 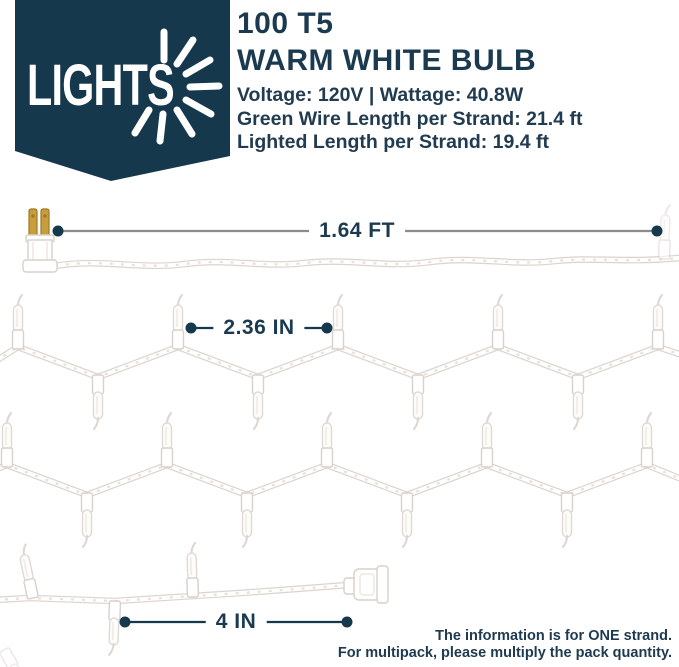 I want to click on plug-icon, so click(x=40, y=240).